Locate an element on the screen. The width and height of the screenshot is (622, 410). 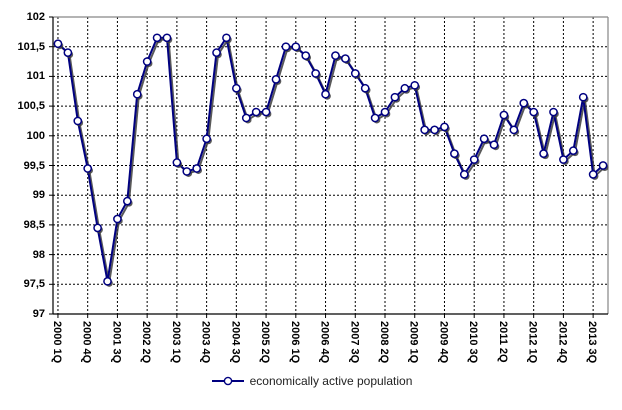
legend-label: economically active population is located at coordinates (331, 381).